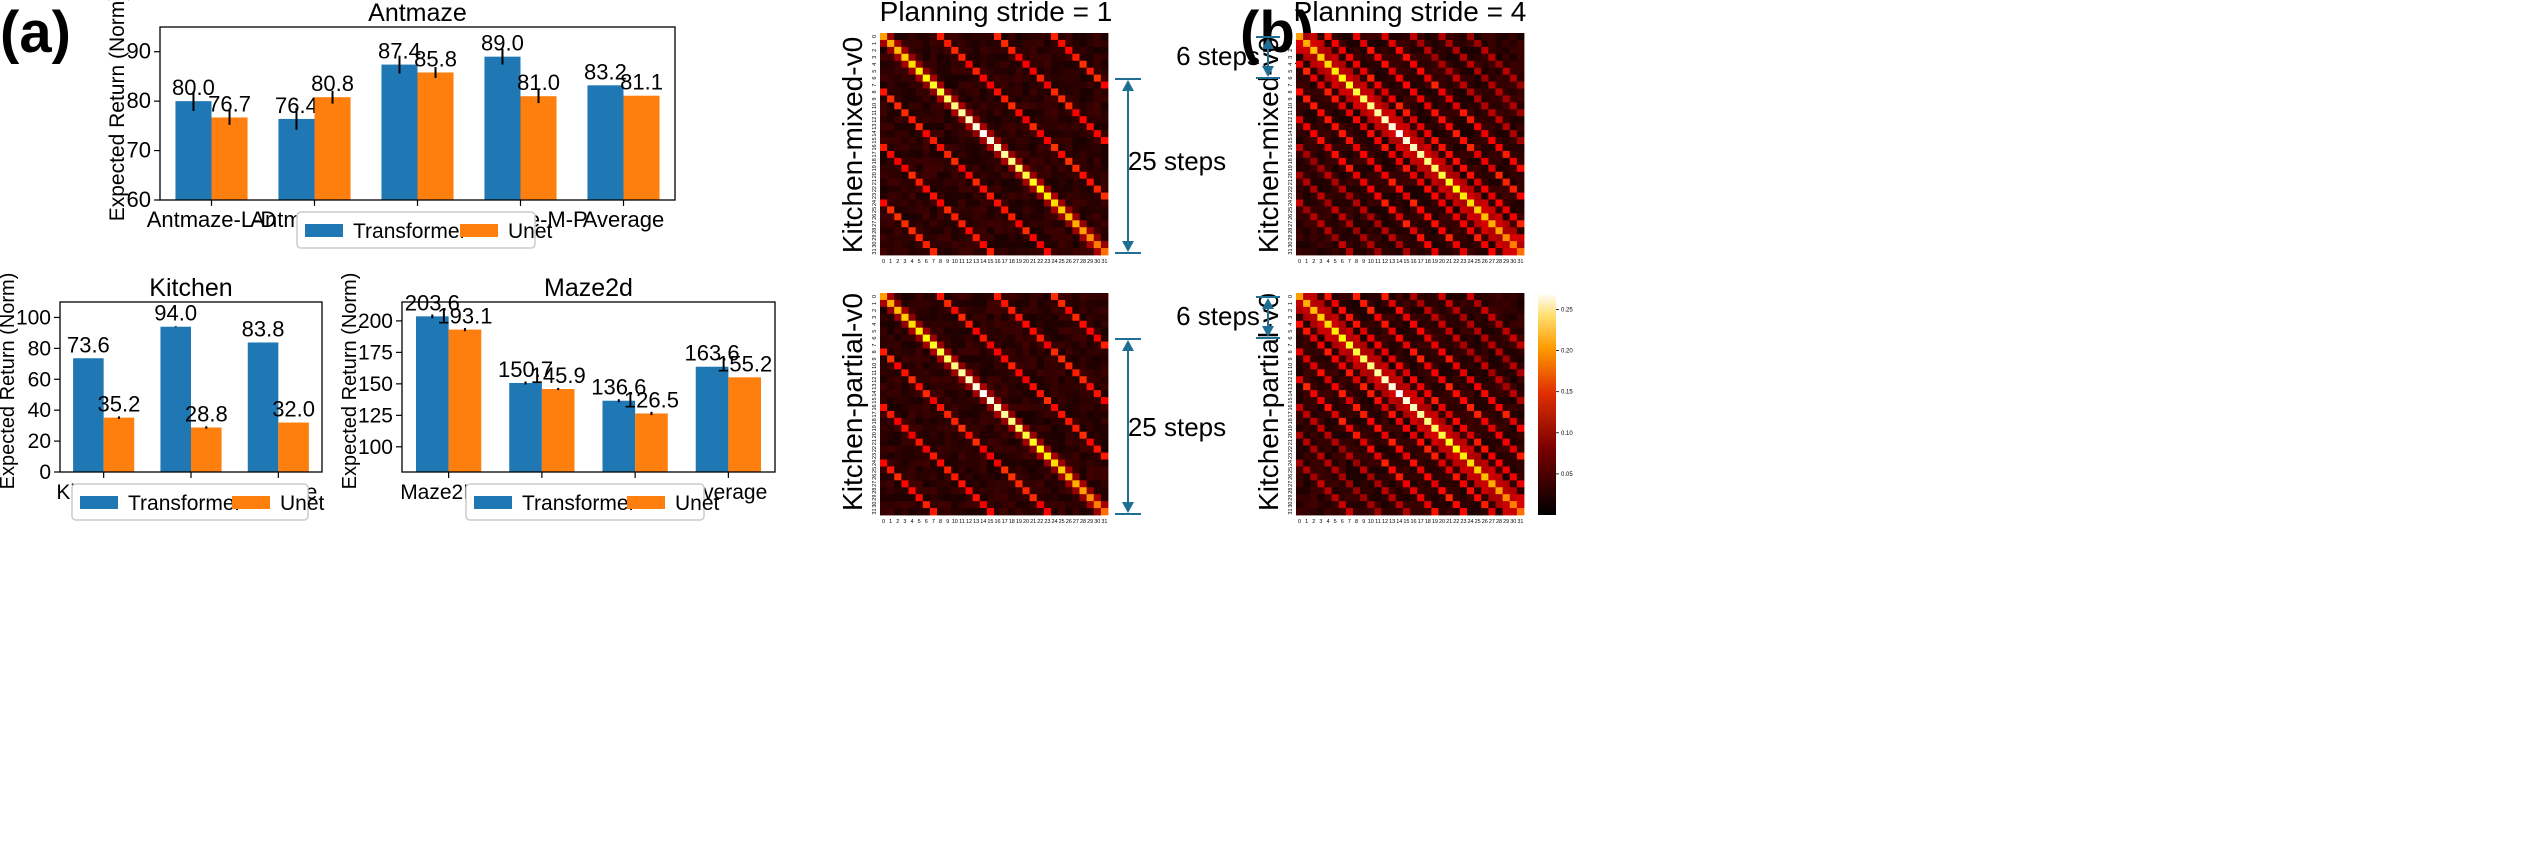 This screenshot has width=2522, height=861. What do you see at coordinates (1128, 426) in the screenshot?
I see `arrow-25-steps-bottom` at bounding box center [1128, 426].